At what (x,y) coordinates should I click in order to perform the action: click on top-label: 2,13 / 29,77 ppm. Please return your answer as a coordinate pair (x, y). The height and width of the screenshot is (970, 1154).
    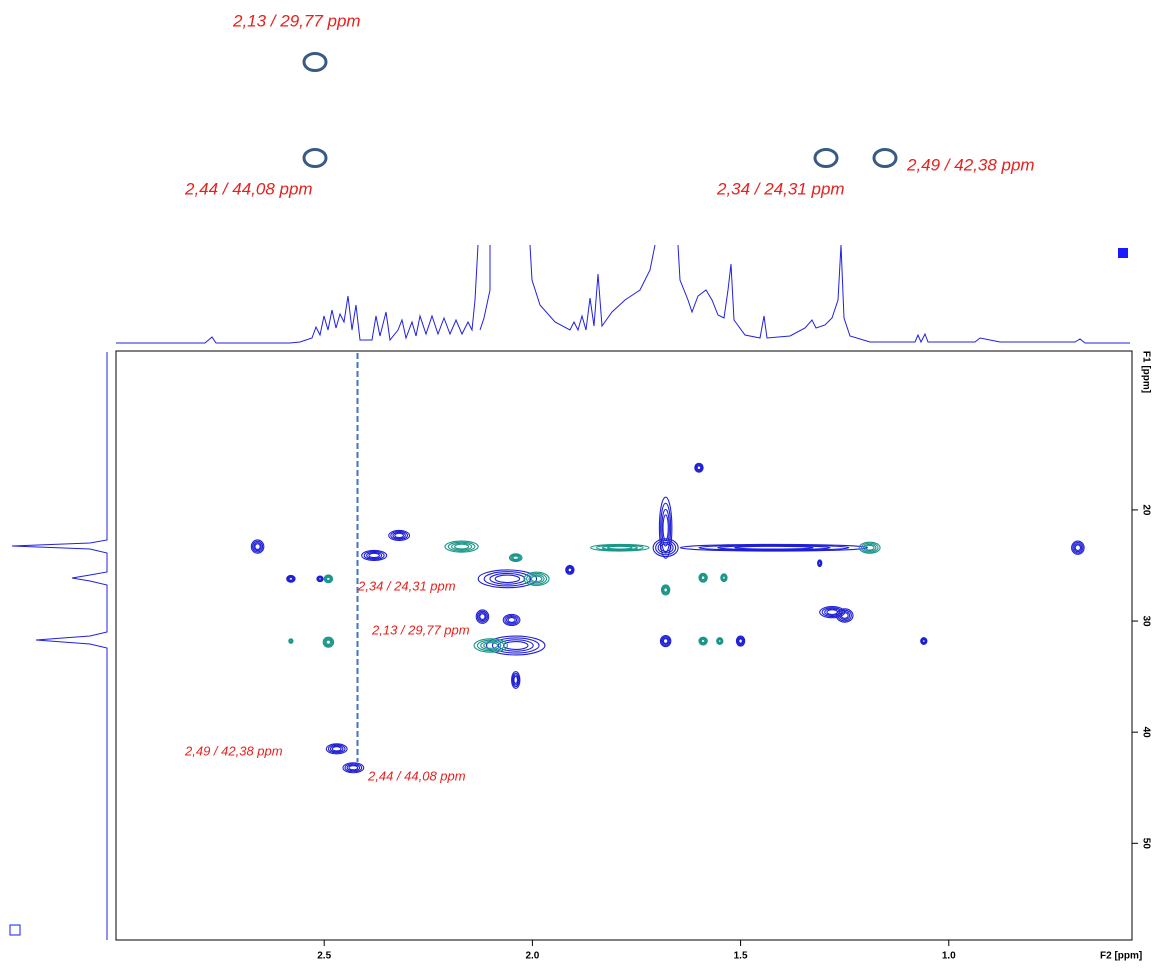
    Looking at the image, I should click on (296, 20).